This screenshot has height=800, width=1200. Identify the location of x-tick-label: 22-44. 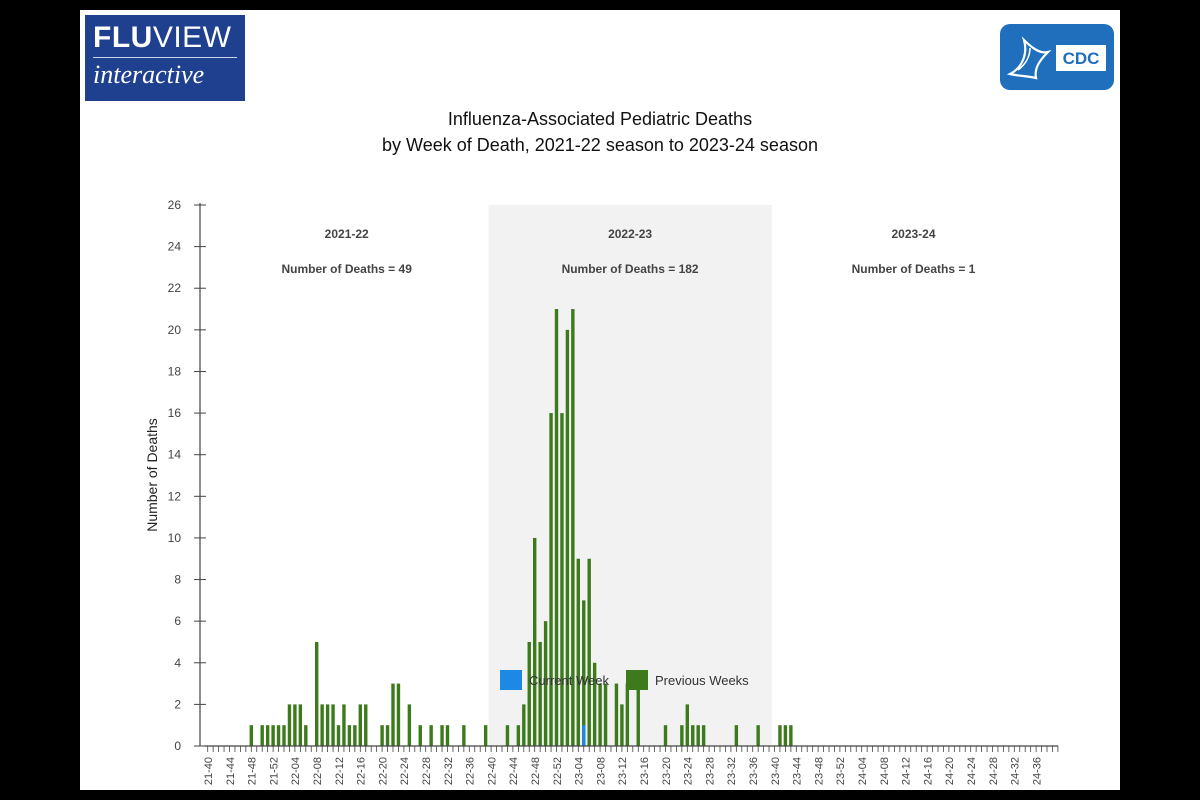
(514, 771).